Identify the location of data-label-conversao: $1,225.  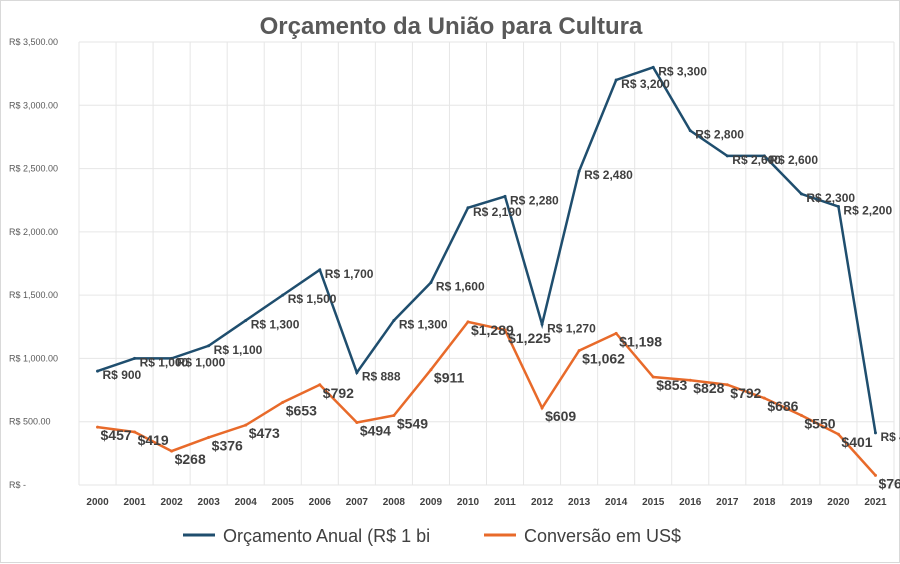
(529, 338).